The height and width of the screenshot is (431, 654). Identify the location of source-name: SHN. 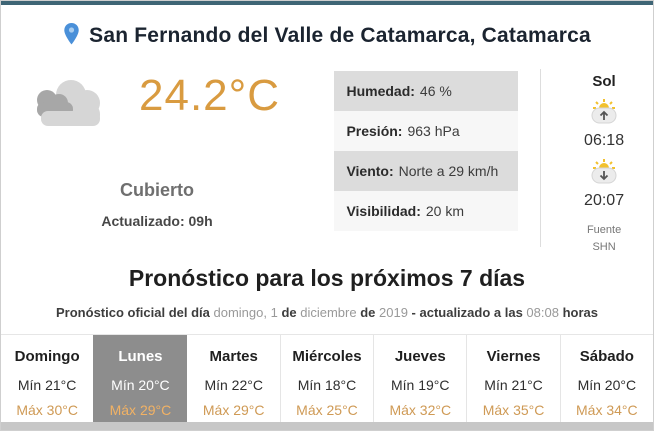
(604, 246).